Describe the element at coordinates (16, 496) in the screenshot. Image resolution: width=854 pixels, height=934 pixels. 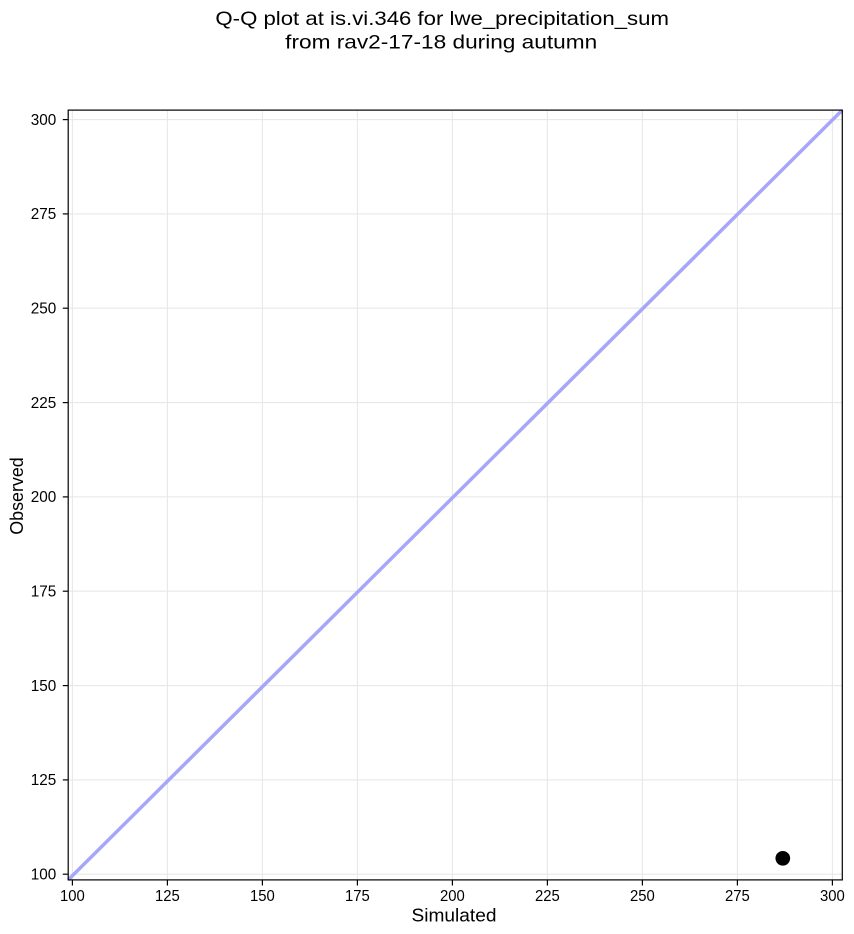
I see `svg-text: Observed` at that location.